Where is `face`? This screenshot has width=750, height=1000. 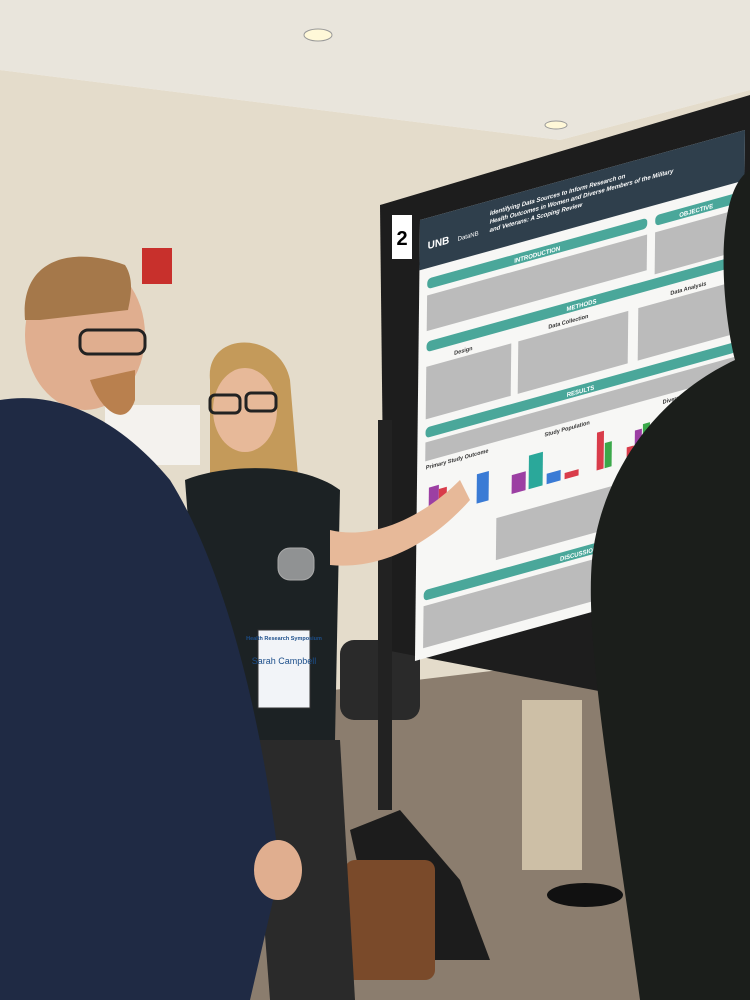
face is located at coordinates (245, 410).